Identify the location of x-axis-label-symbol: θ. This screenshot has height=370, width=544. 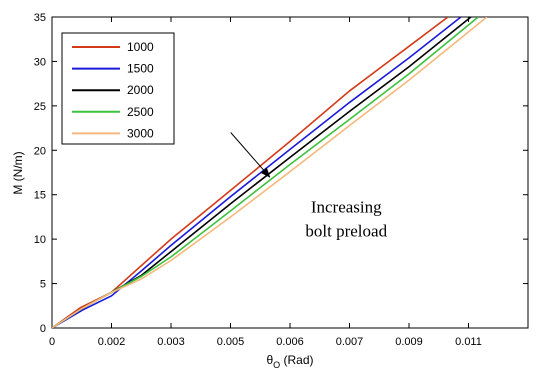
(269, 360).